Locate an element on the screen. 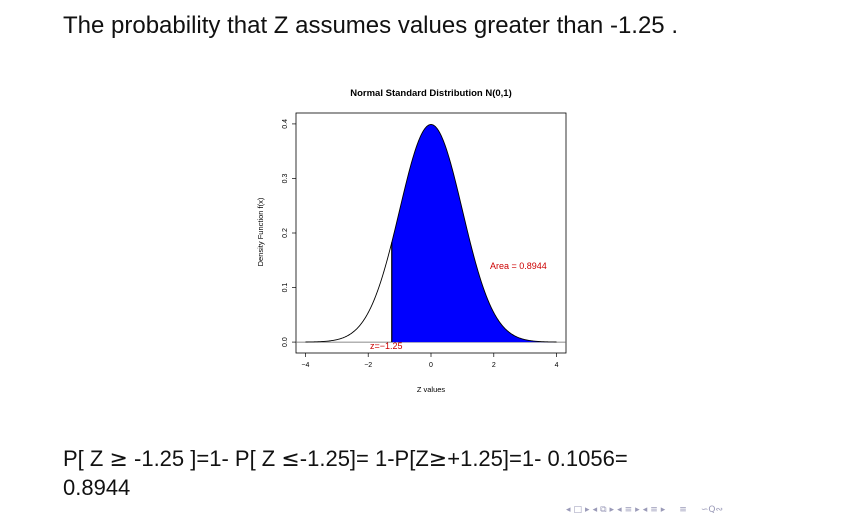  document-icon: ≡ is located at coordinates (654, 510).